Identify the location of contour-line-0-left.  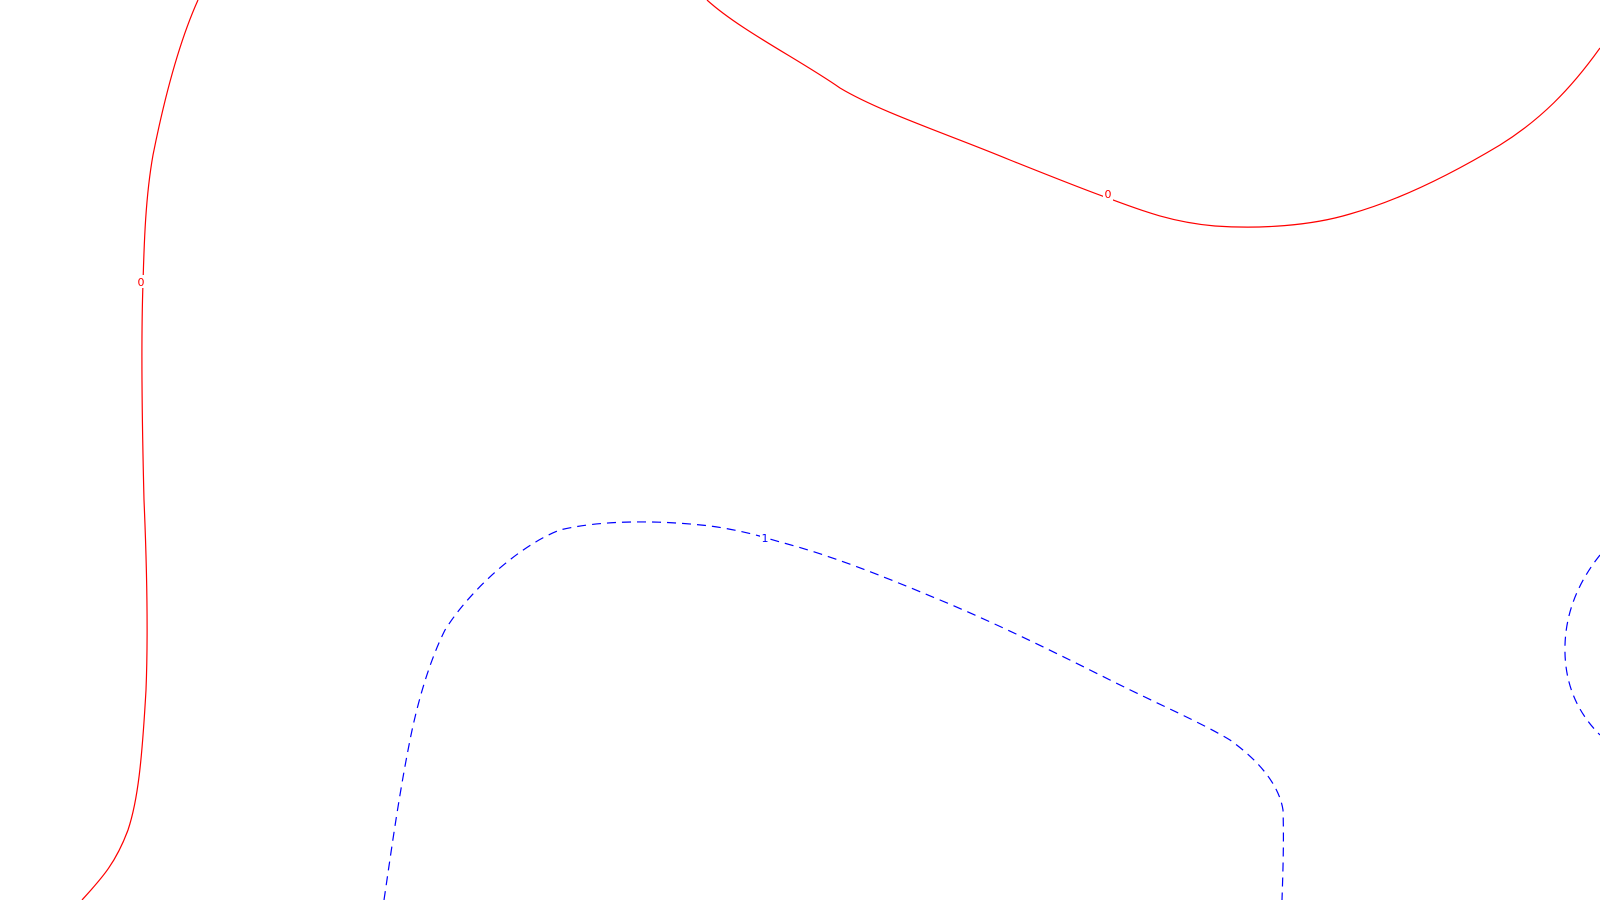
(140, 450).